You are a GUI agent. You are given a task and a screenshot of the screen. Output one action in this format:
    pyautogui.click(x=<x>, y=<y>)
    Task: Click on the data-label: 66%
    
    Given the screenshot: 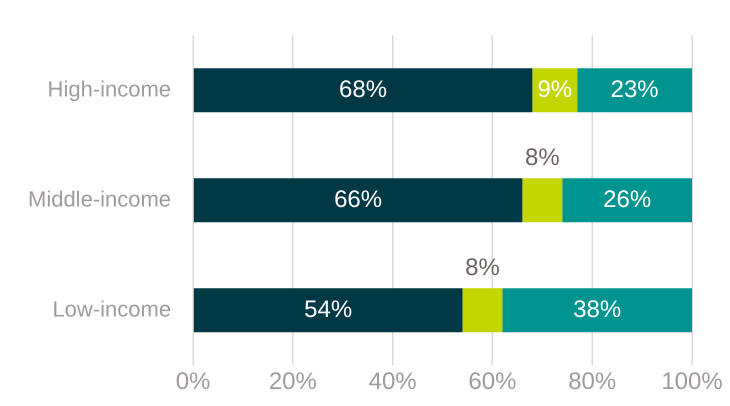 What is the action you would take?
    pyautogui.click(x=358, y=199)
    